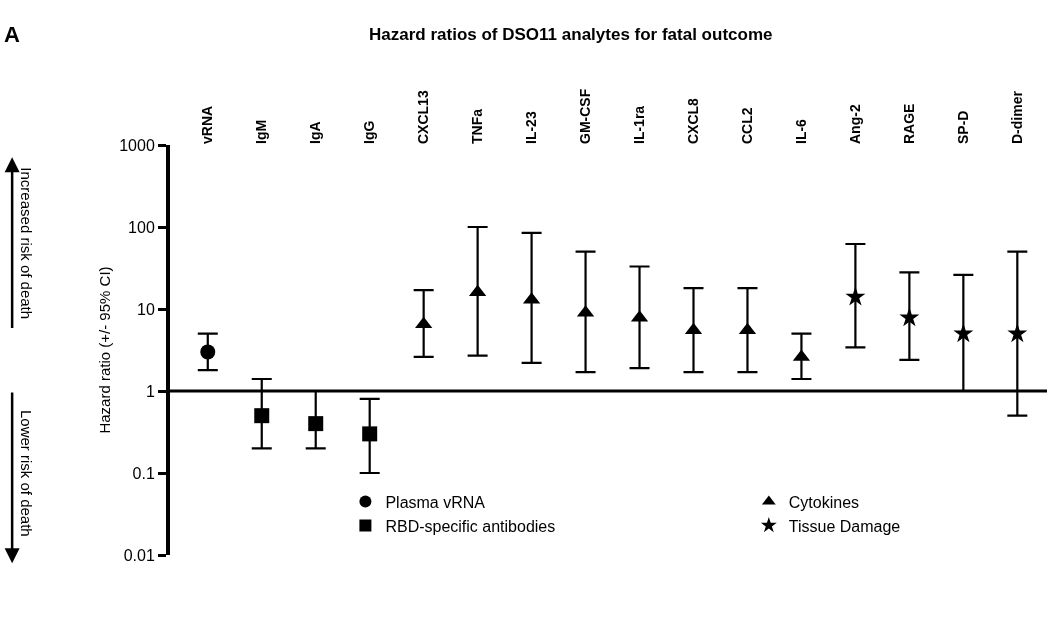 The image size is (1057, 628). What do you see at coordinates (435, 502) in the screenshot?
I see `legend-label: Plasma vRNA` at bounding box center [435, 502].